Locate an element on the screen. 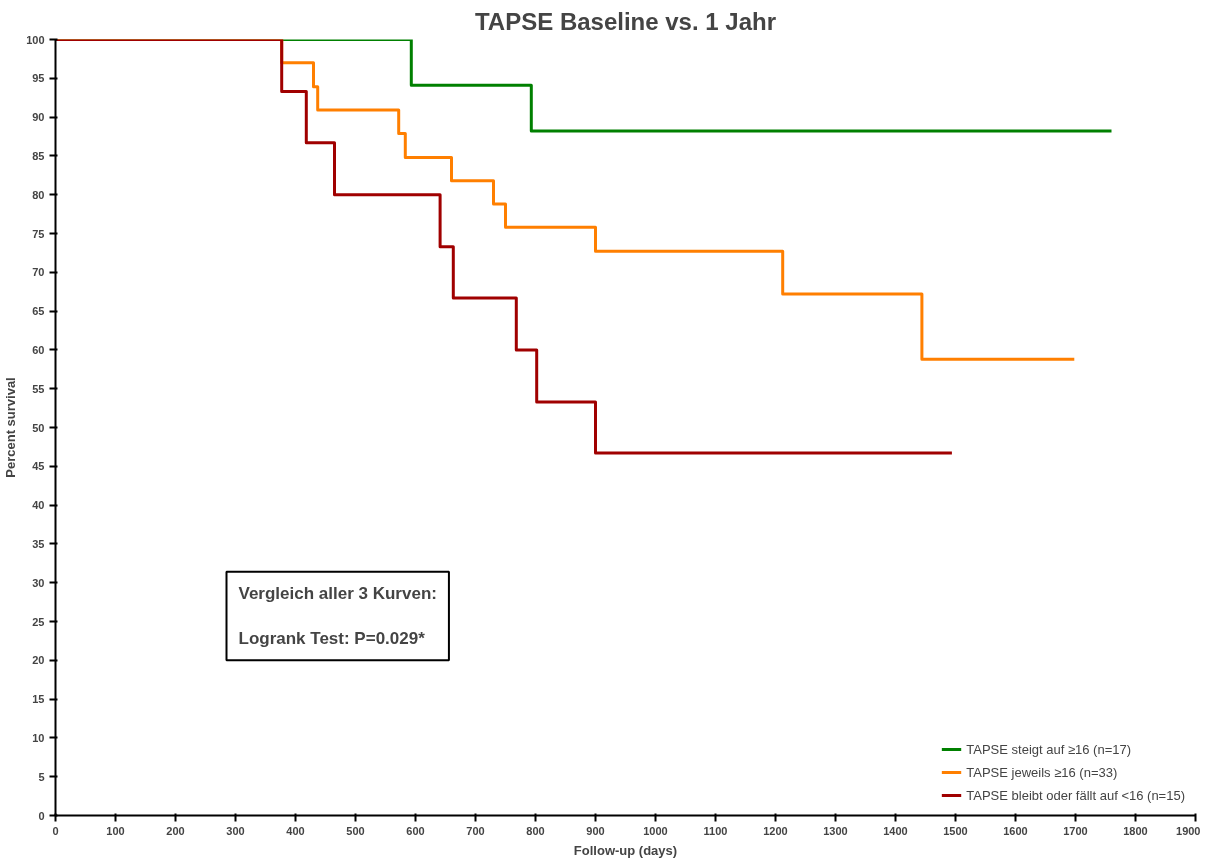 Image resolution: width=1207 pixels, height=866 pixels. y-tick-label: 5 is located at coordinates (41, 776).